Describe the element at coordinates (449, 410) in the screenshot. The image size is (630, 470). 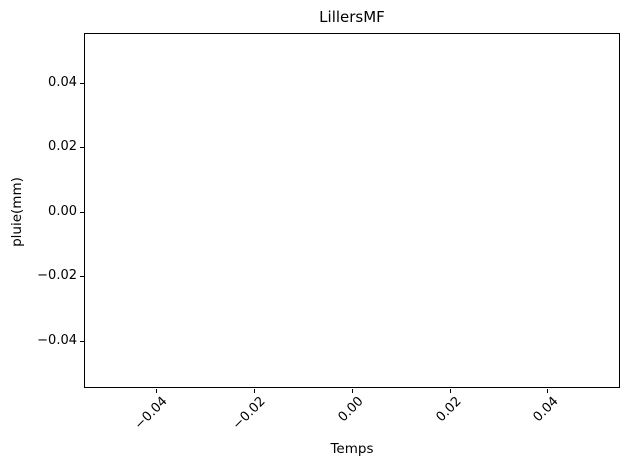
I see `x-tick-label: 0.02` at that location.